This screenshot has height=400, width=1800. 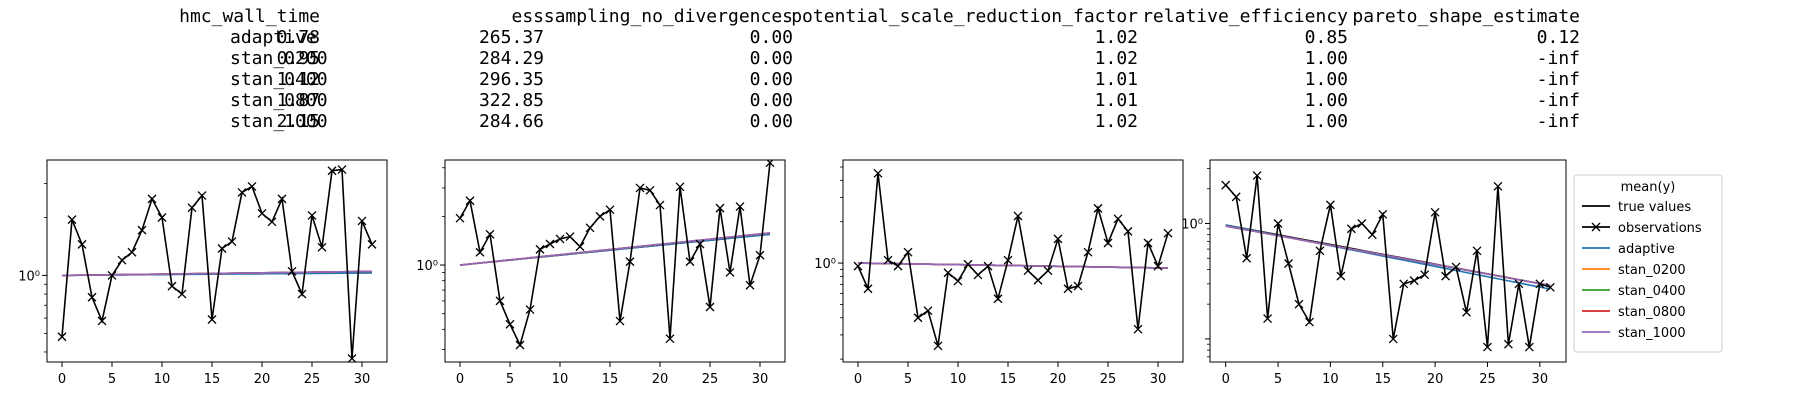 What do you see at coordinates (298, 100) in the screenshot?
I see `table-cell: 1.87` at bounding box center [298, 100].